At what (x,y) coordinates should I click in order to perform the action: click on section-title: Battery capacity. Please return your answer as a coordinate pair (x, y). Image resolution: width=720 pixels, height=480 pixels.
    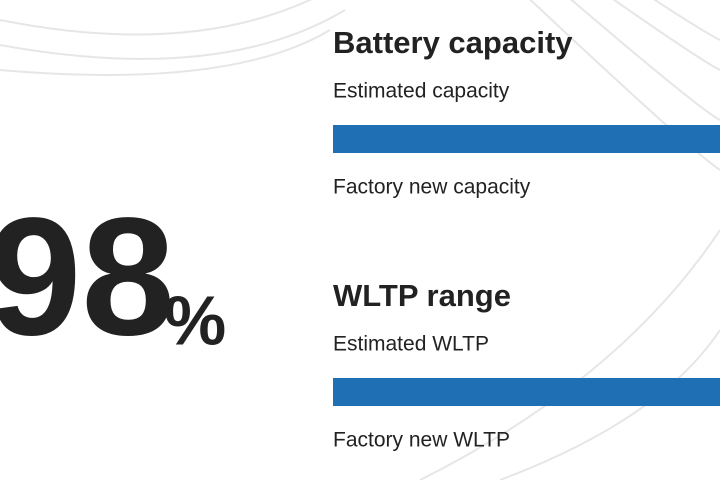
    Looking at the image, I should click on (453, 42).